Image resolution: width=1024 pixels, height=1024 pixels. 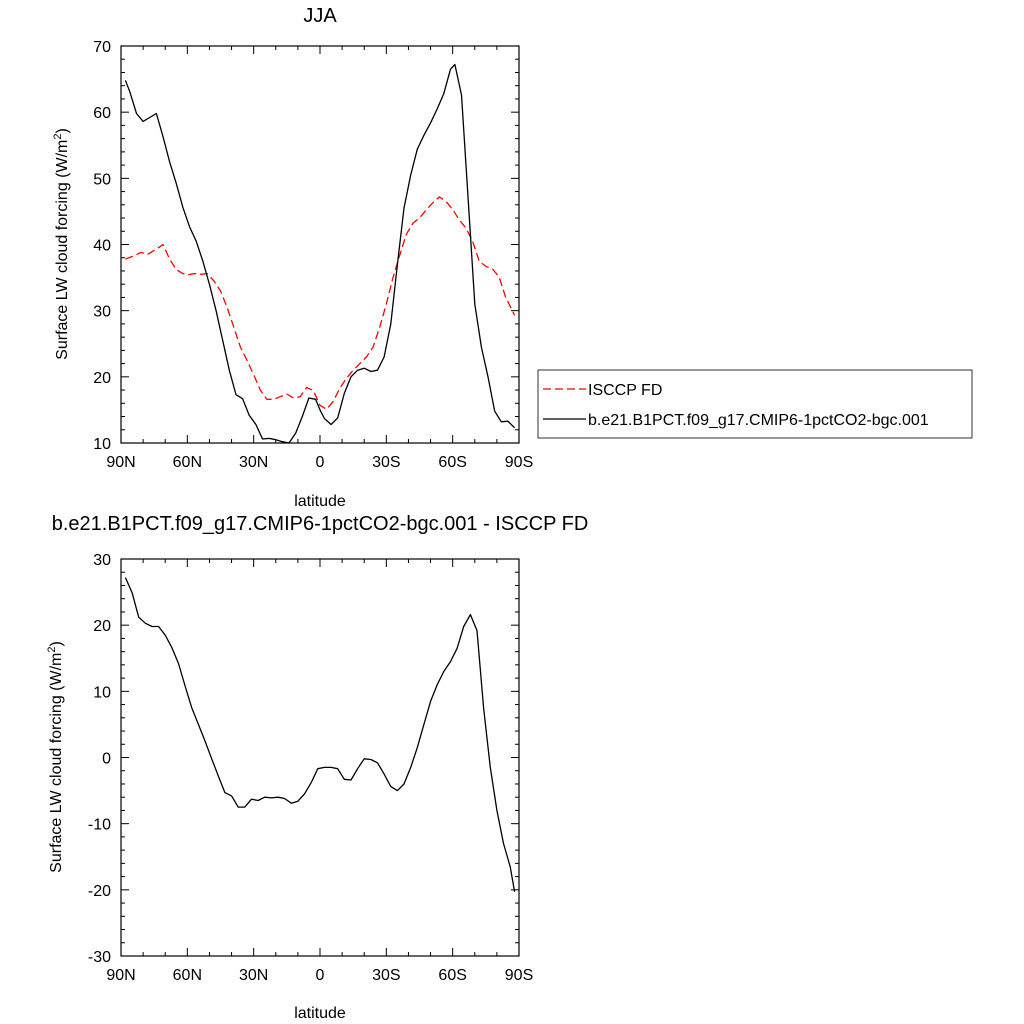 What do you see at coordinates (55, 757) in the screenshot?
I see `y-axis-label-bottom: Surface LW cloud forcing (W/m2)` at bounding box center [55, 757].